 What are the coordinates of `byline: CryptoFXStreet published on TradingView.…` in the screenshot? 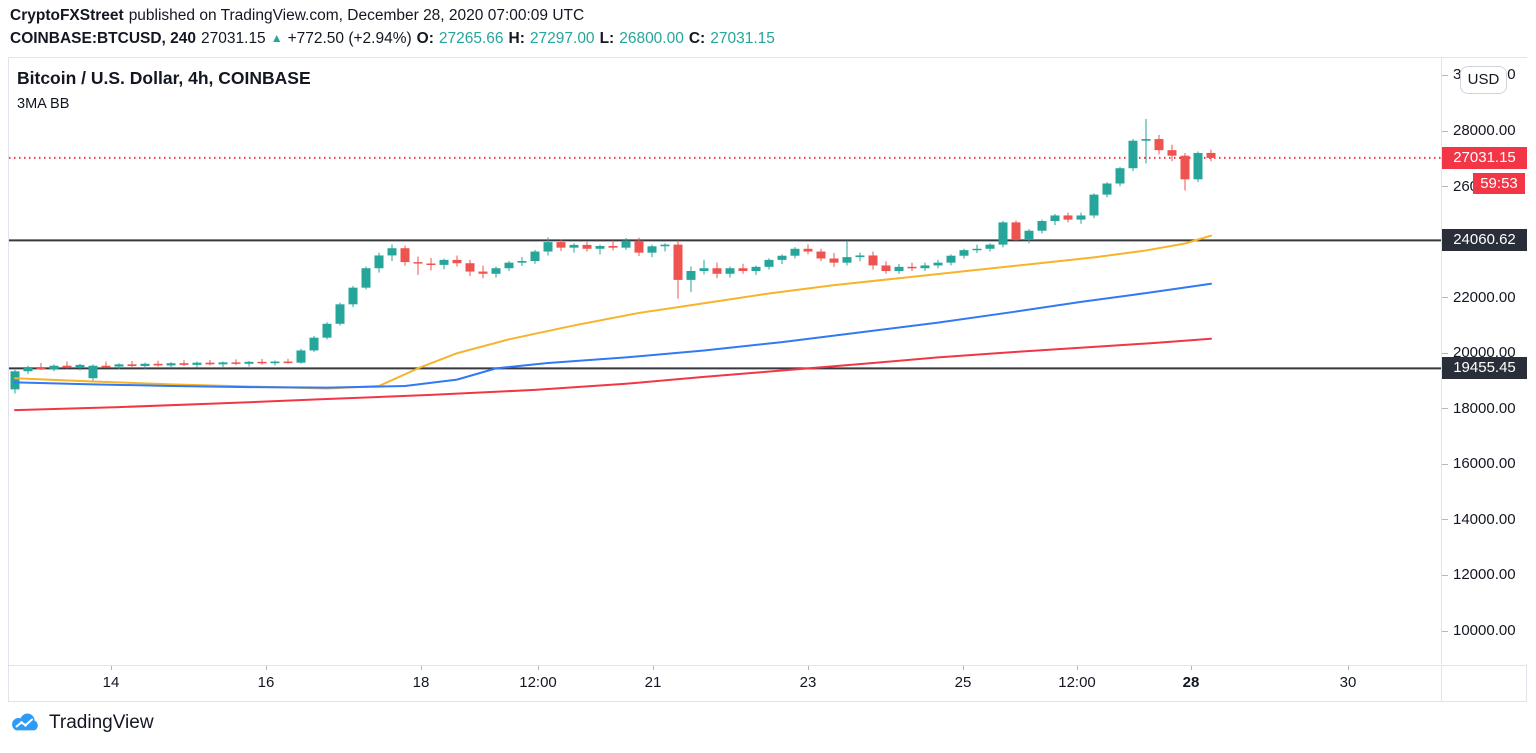 It's located at (392, 15).